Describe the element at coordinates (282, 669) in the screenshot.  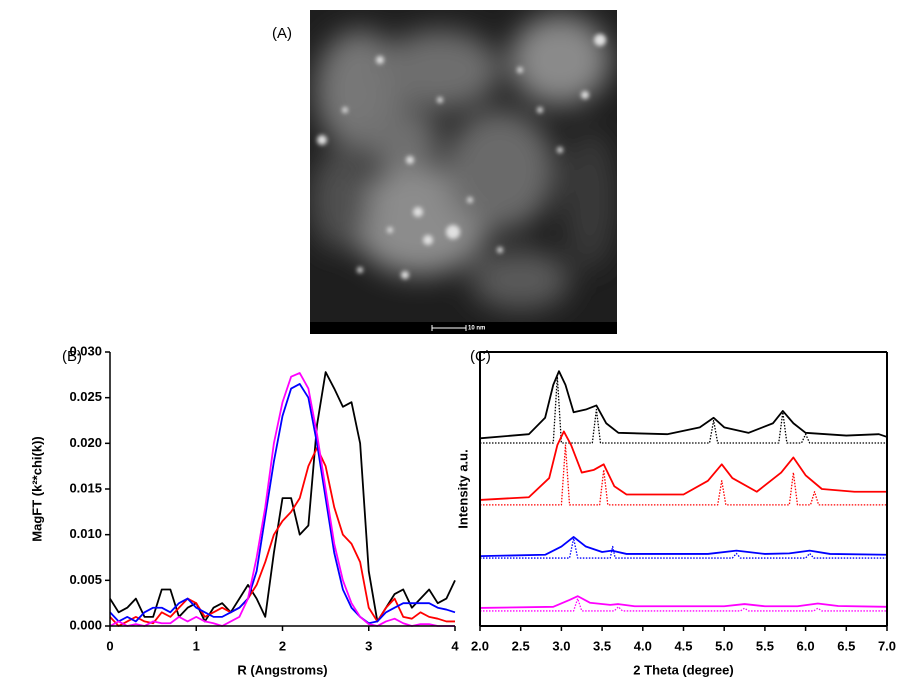
I see `x-axis-label: R (Angstroms)` at that location.